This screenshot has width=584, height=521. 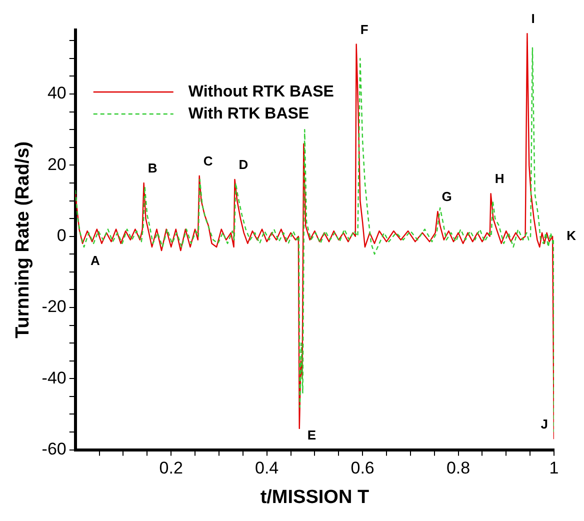 What do you see at coordinates (362, 468) in the screenshot?
I see `x-tick-label: 0.6` at bounding box center [362, 468].